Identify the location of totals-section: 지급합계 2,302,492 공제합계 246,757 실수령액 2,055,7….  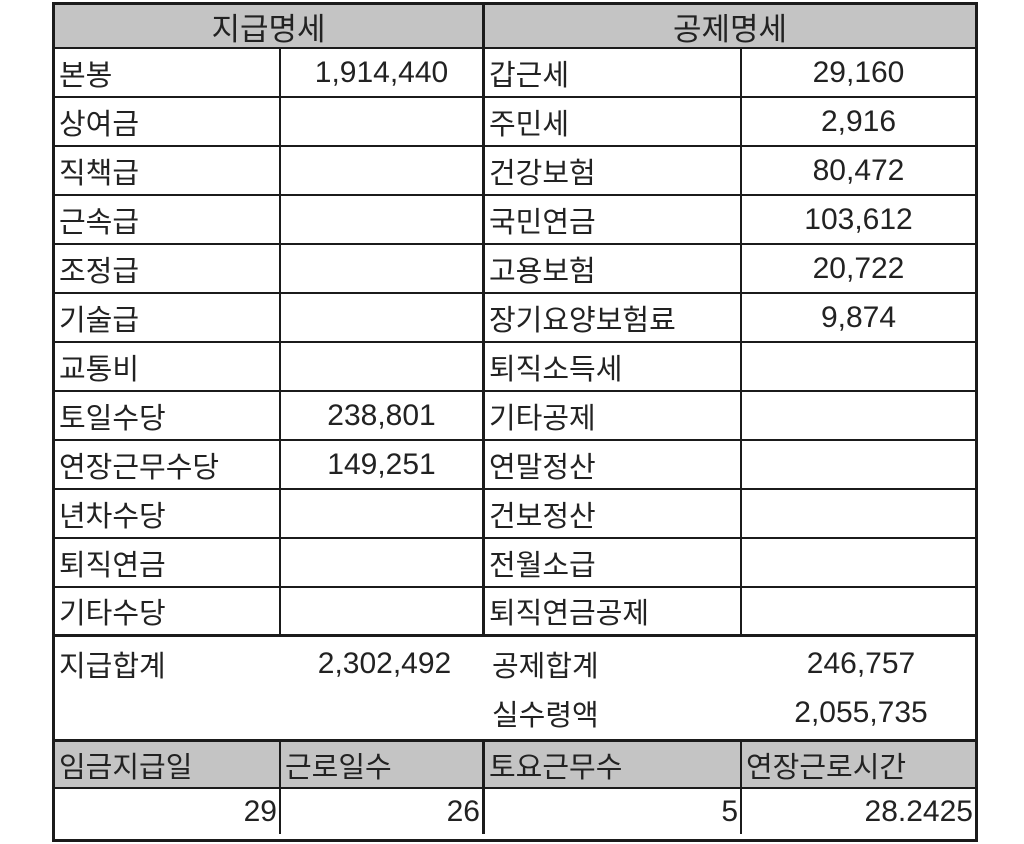
(515, 689).